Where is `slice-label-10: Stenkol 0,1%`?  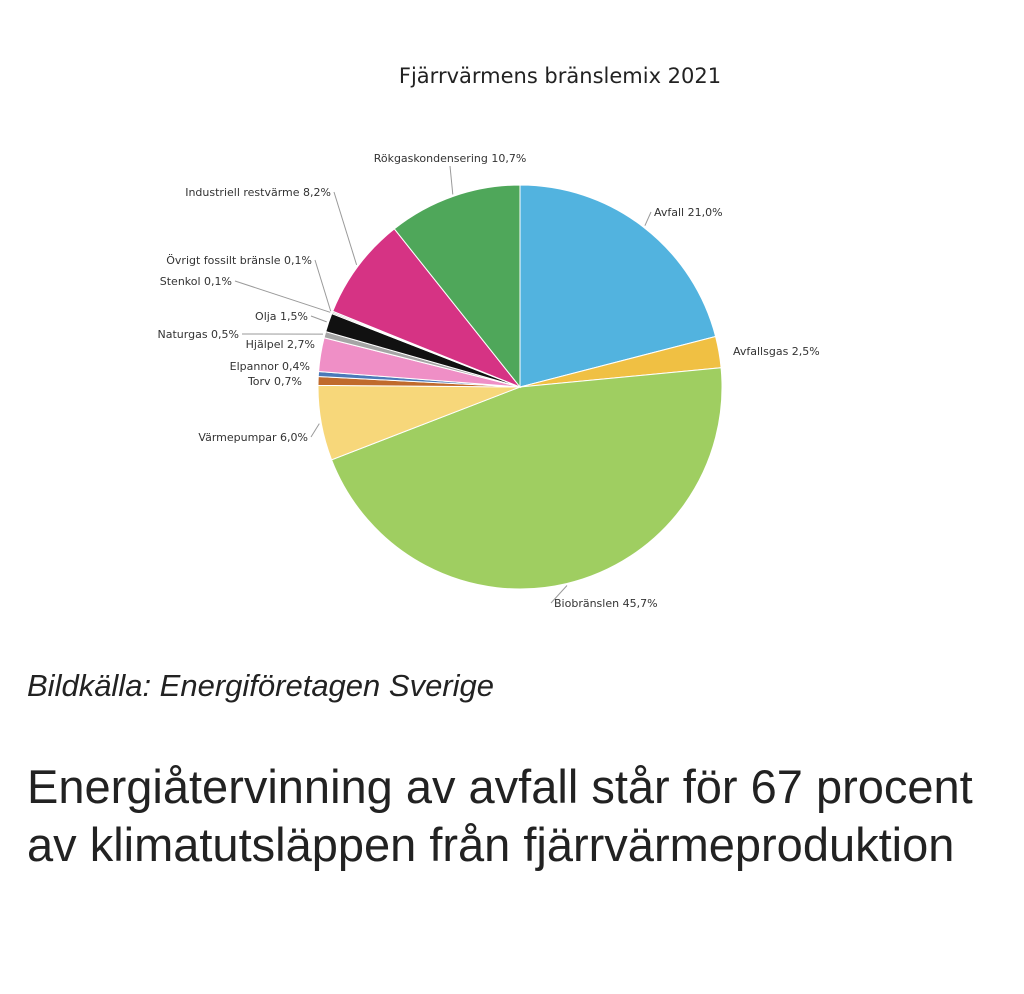
slice-label-10: Stenkol 0,1% is located at coordinates (196, 281).